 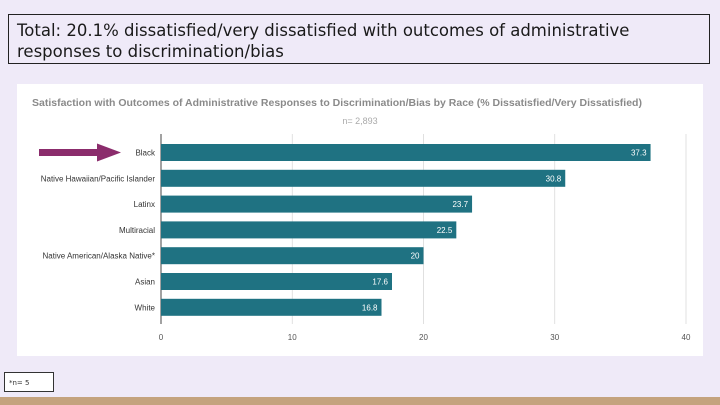 I want to click on data-label-native-hawaiian-pacific-islander: 30.8, so click(x=554, y=178).